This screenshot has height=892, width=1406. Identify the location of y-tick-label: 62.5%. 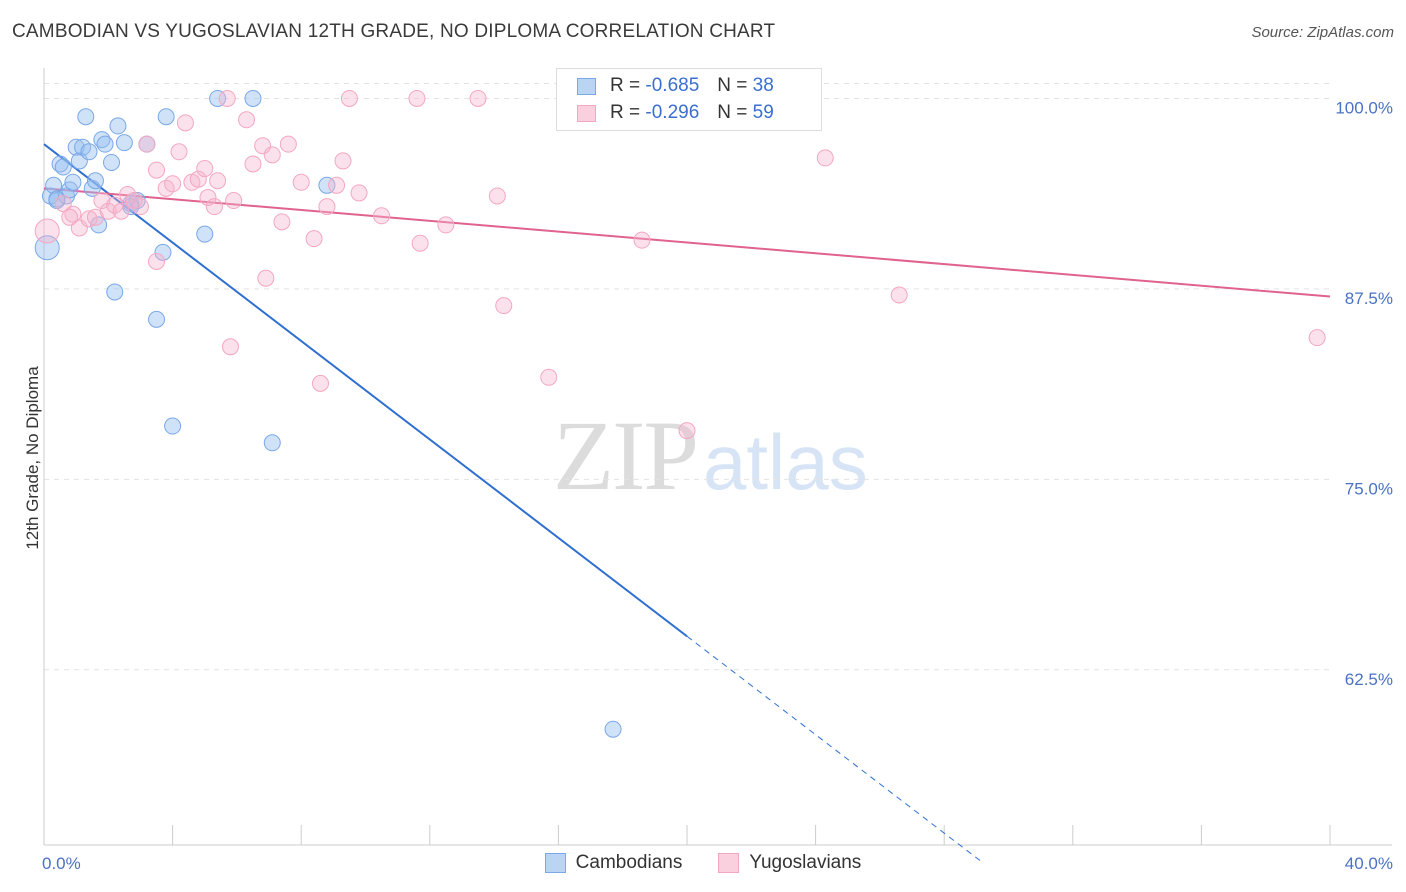
(1369, 679).